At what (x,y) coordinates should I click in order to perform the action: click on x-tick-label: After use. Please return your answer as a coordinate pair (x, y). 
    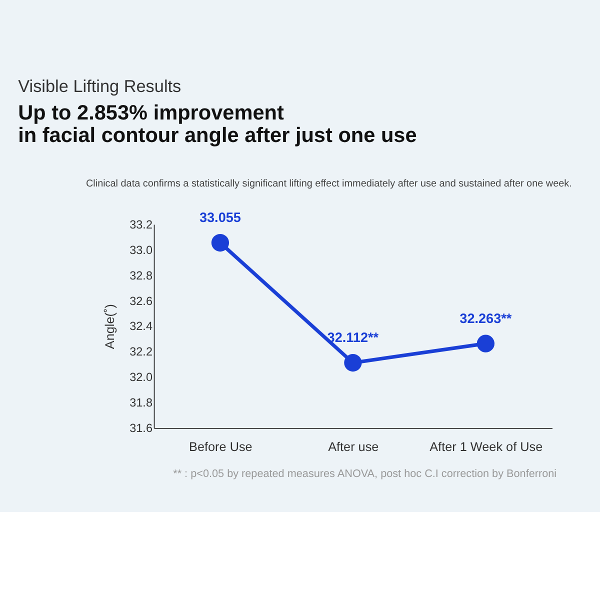
    Looking at the image, I should click on (353, 447).